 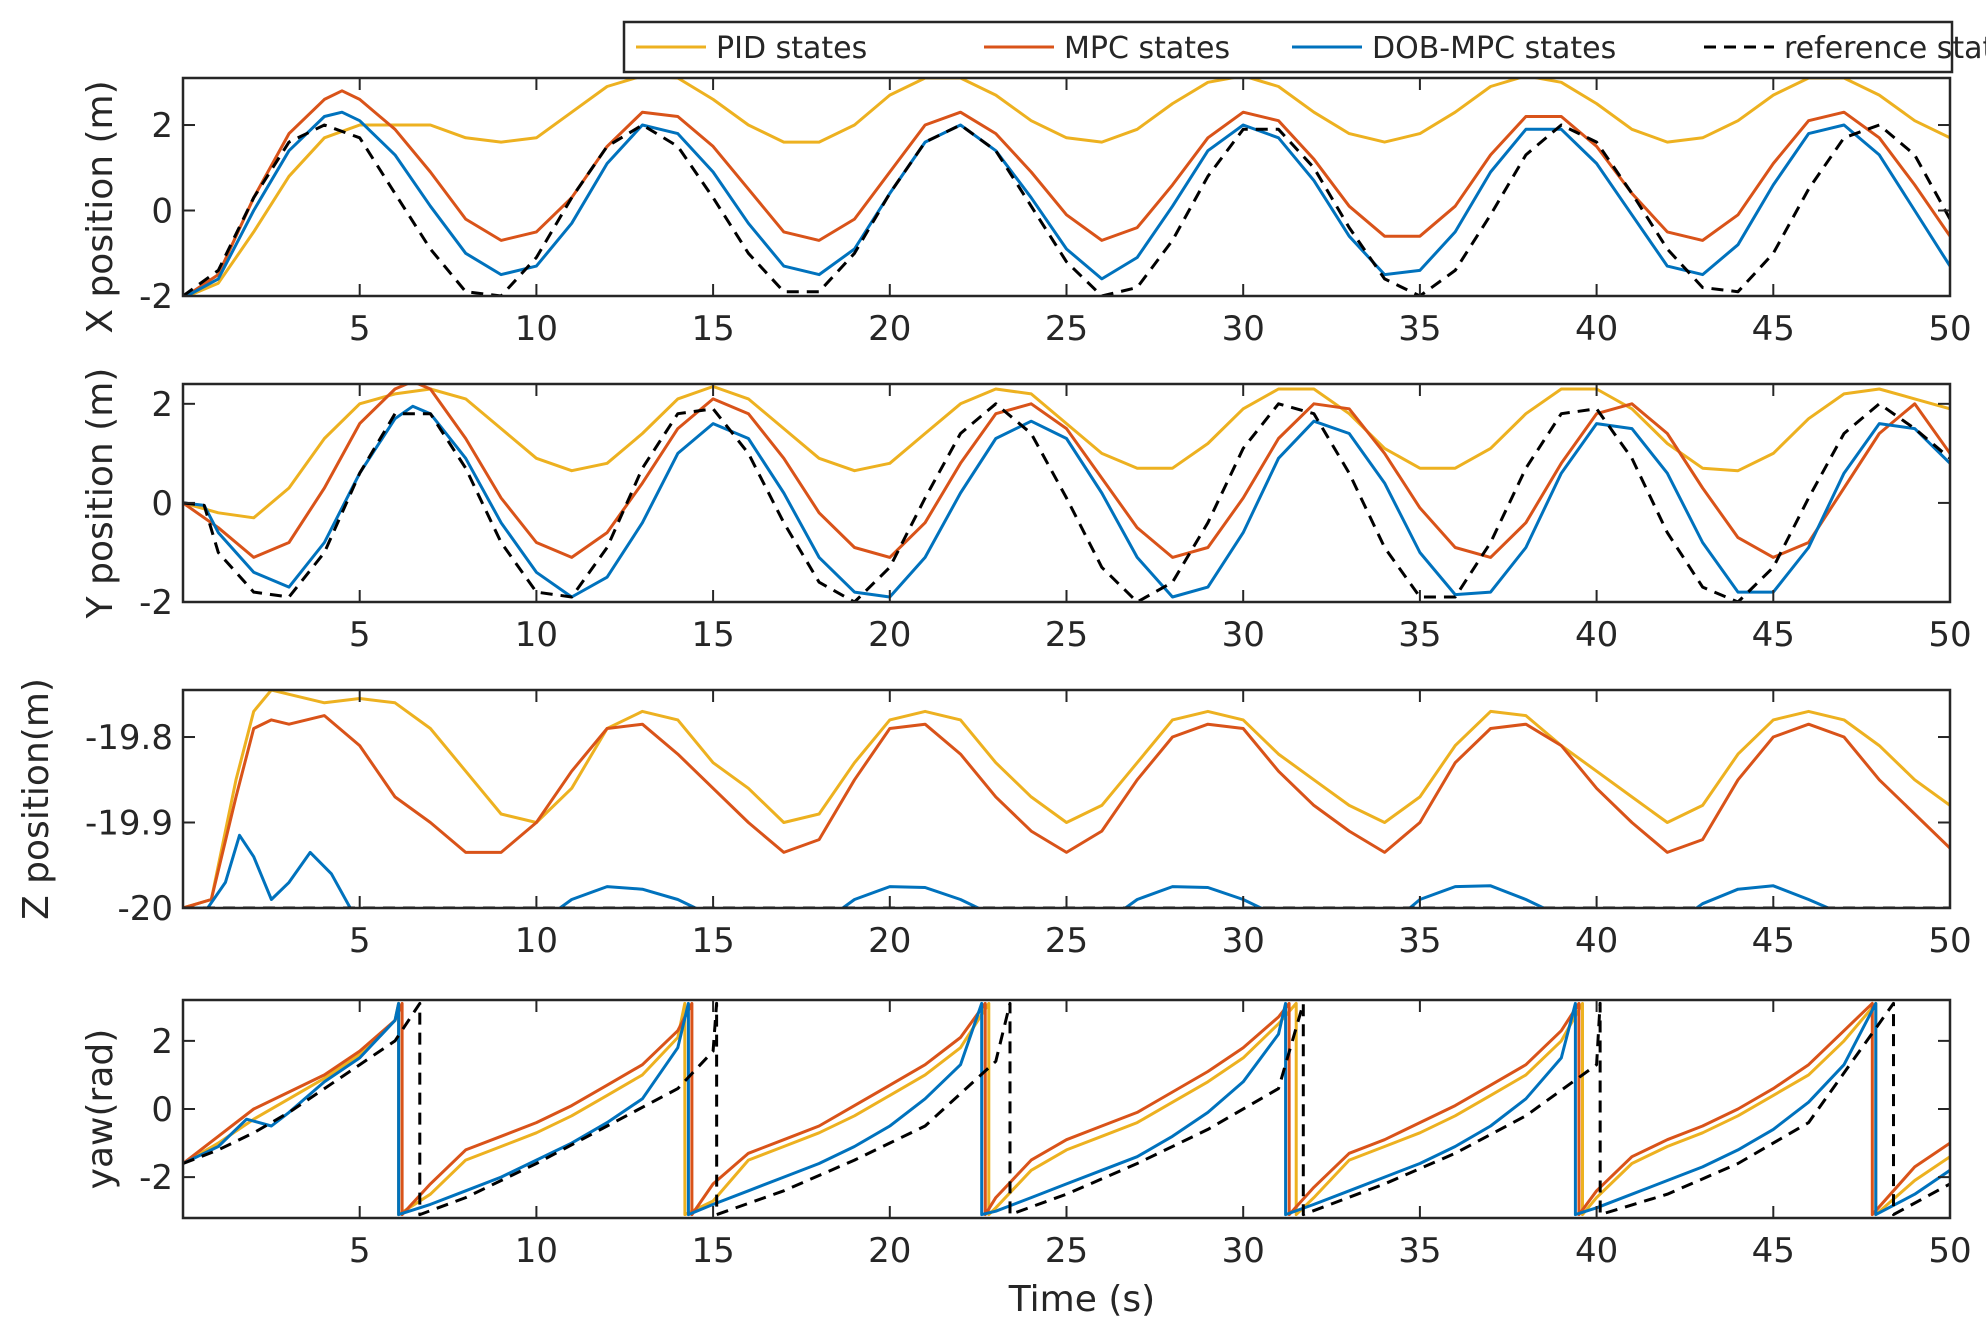 I want to click on legend-label: DOB-MPC states, so click(x=1494, y=48).